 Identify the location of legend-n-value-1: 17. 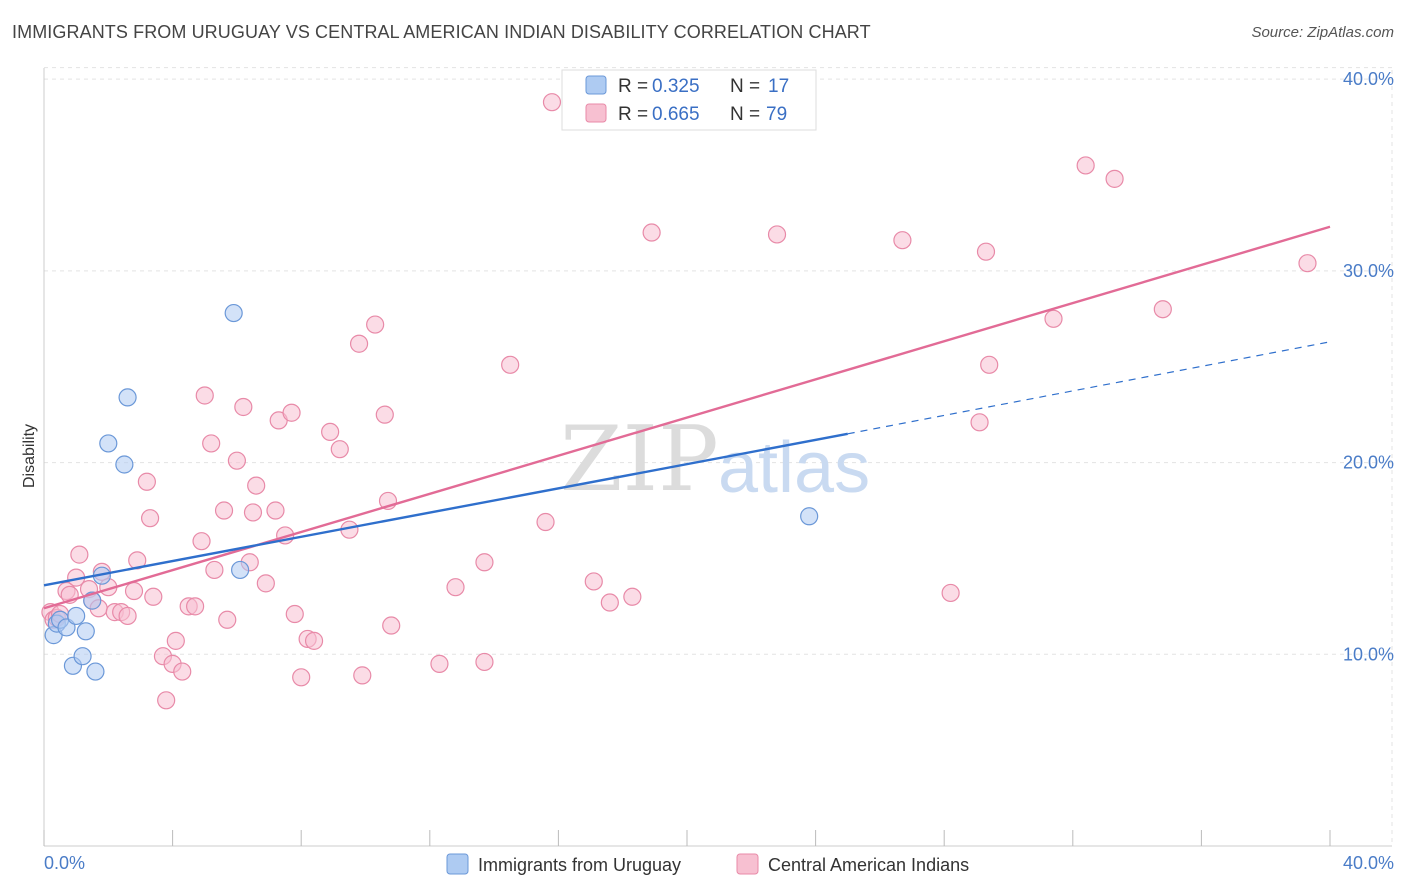
(778, 86).